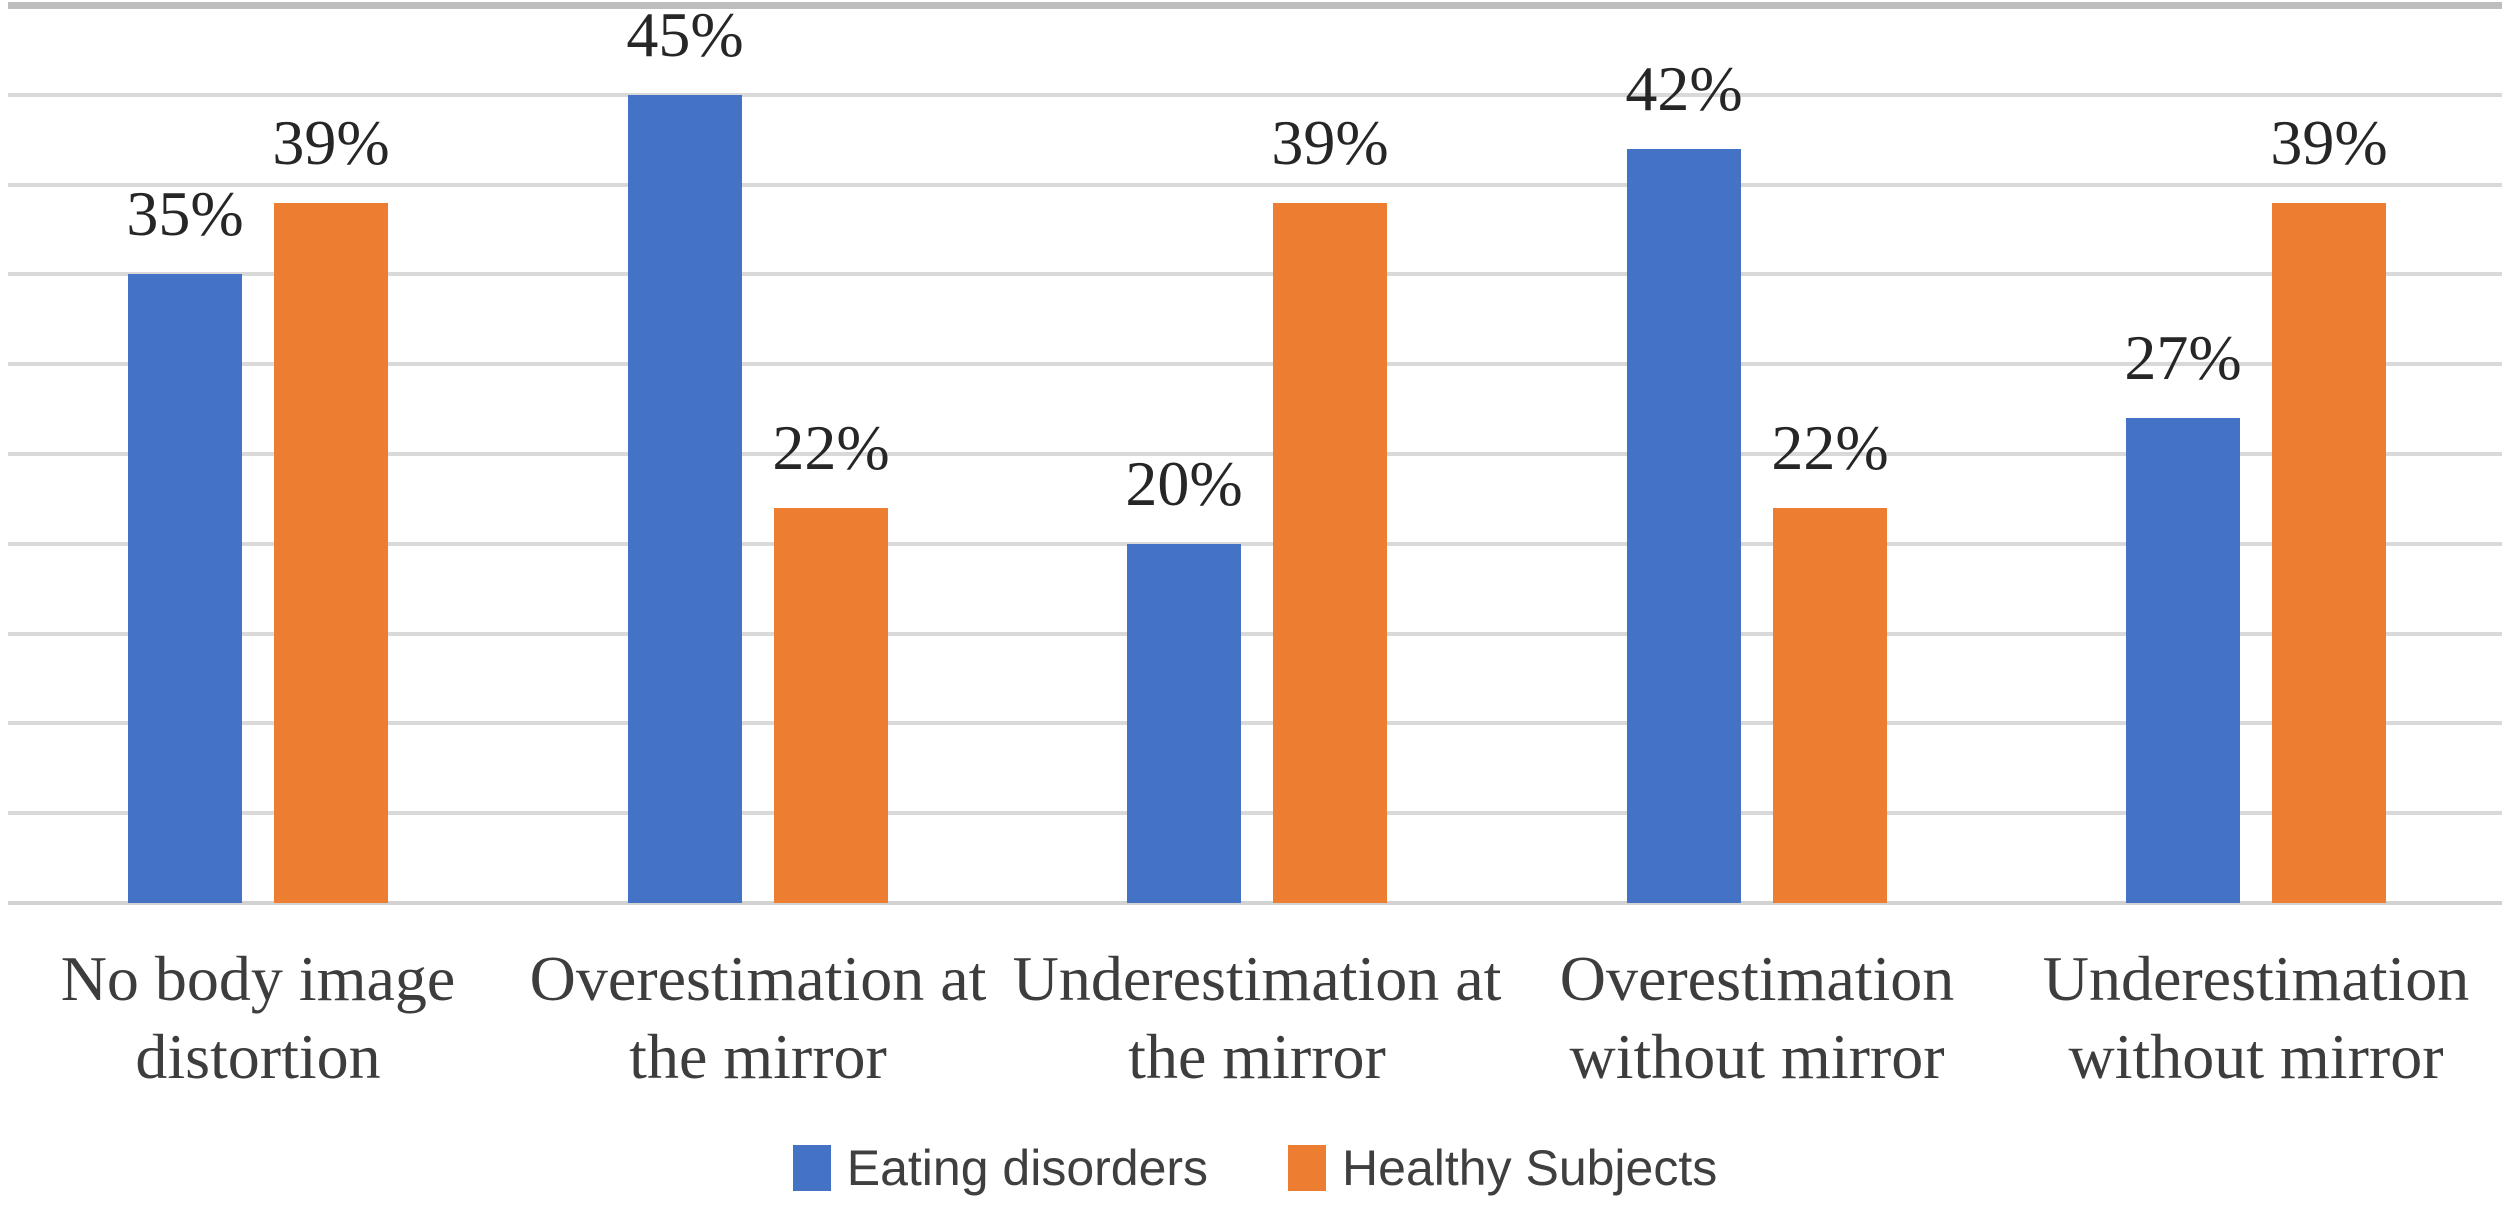  I want to click on gridline-45pct, so click(1255, 95).